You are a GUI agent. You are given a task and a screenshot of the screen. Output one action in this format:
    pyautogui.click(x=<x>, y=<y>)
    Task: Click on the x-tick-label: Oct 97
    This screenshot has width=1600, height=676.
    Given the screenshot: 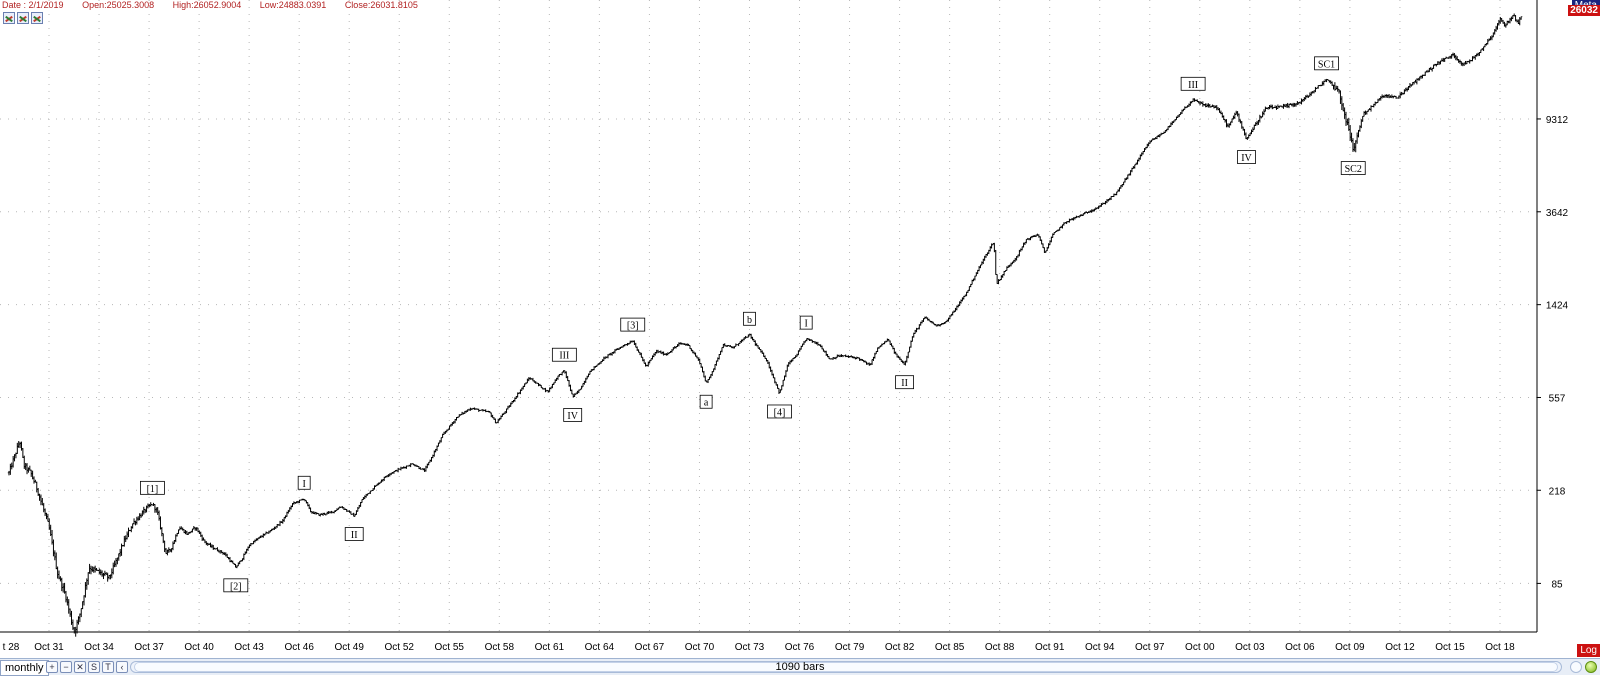 What is the action you would take?
    pyautogui.click(x=1150, y=647)
    